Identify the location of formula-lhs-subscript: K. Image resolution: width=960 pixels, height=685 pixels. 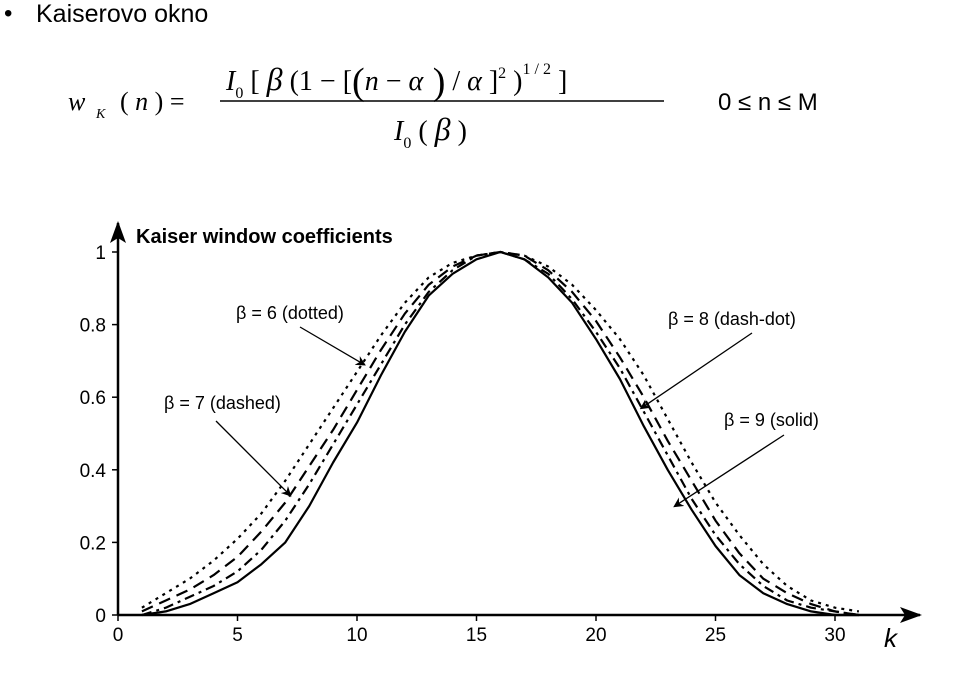
(100, 114).